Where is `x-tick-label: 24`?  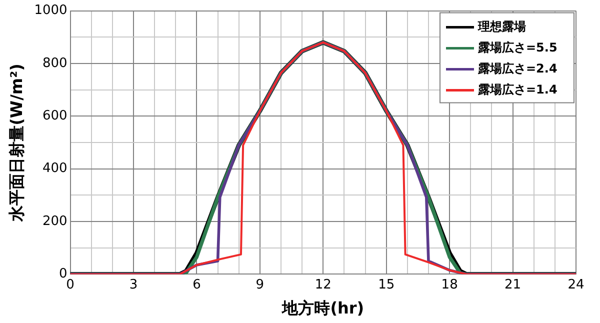
x-tick-label: 24 is located at coordinates (576, 284).